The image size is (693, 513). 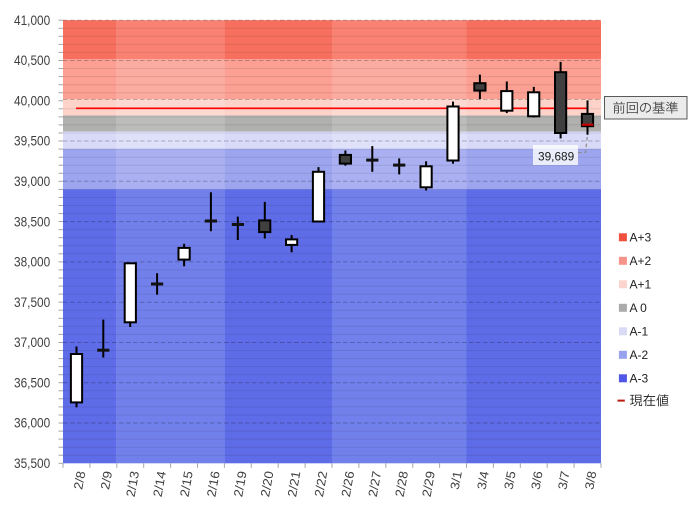 I want to click on svg-text: 2/9, so click(x=106, y=480).